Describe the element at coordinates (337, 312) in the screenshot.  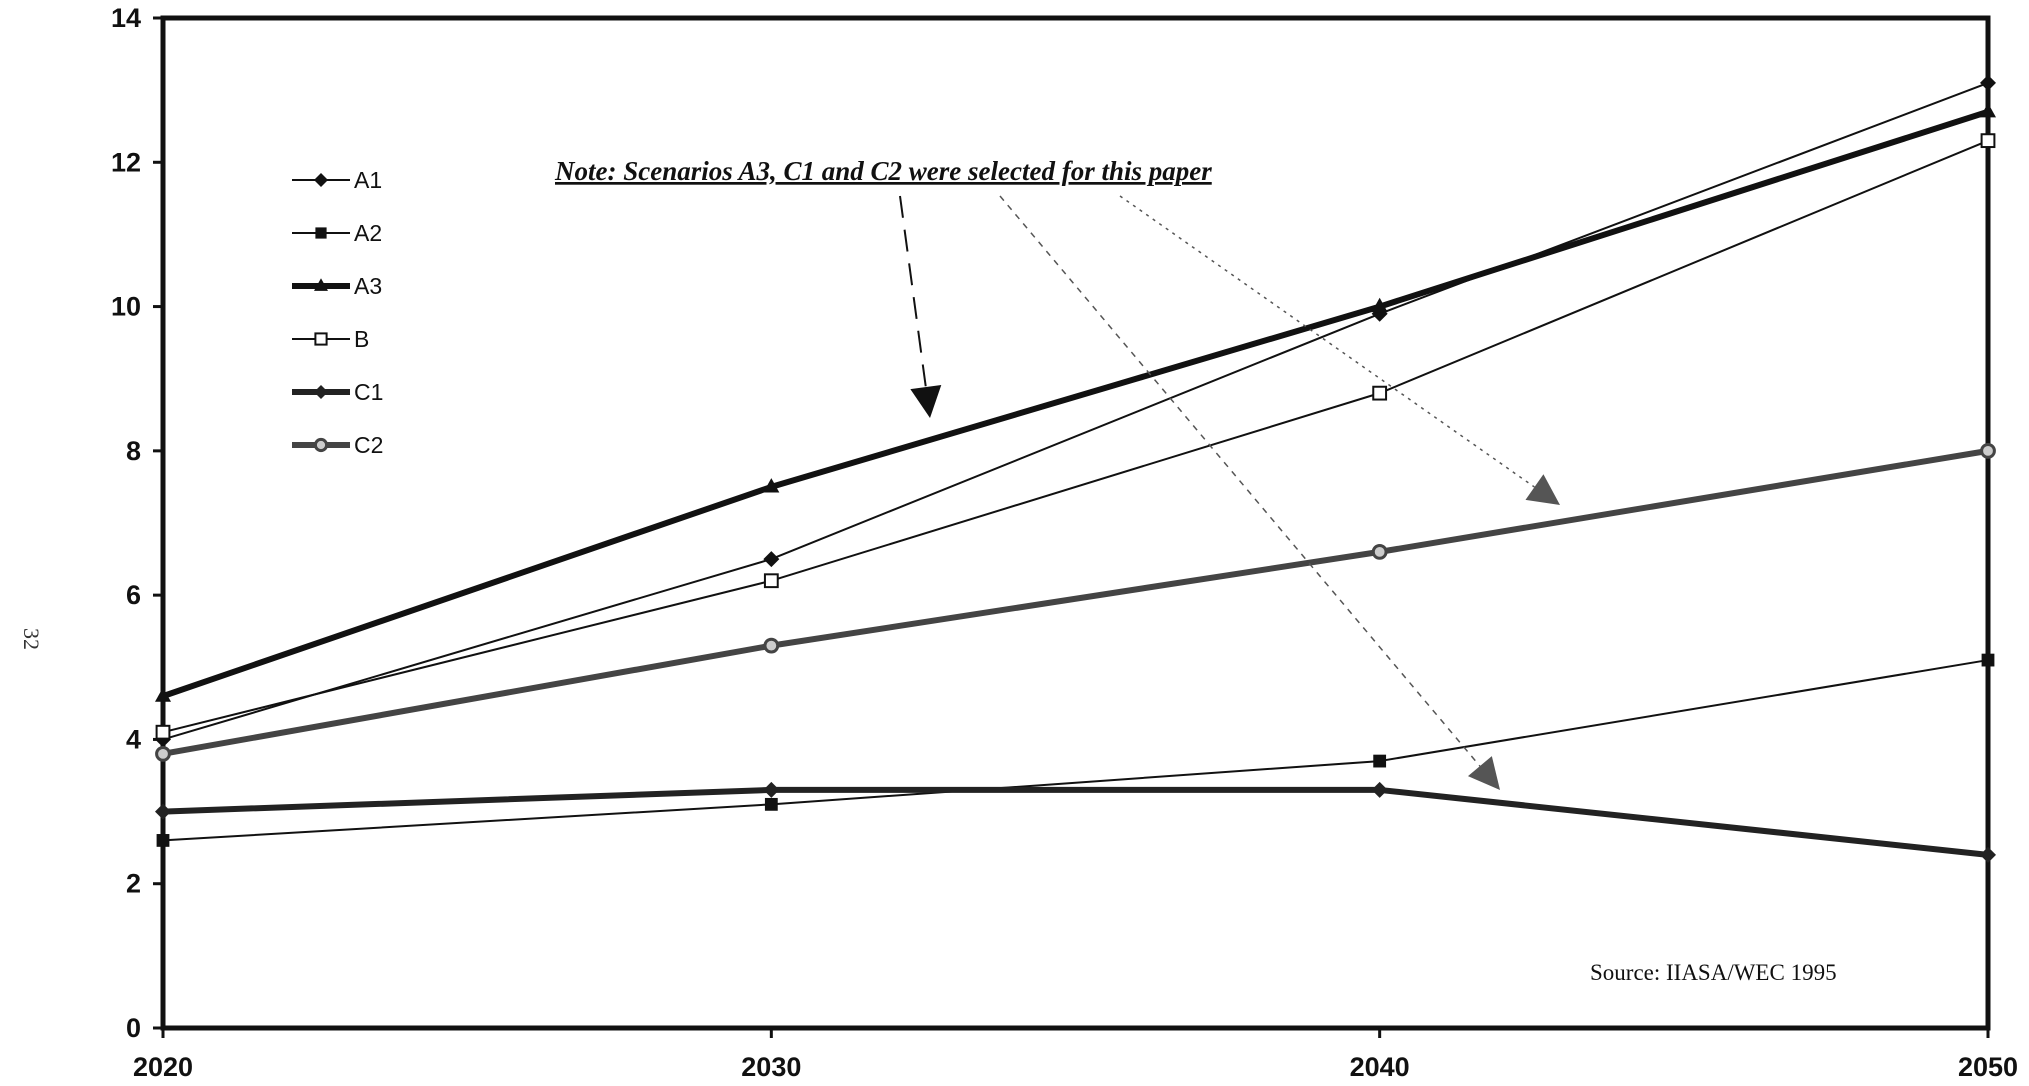
I see `legend: A1 A2 A3 B C1 C2` at that location.